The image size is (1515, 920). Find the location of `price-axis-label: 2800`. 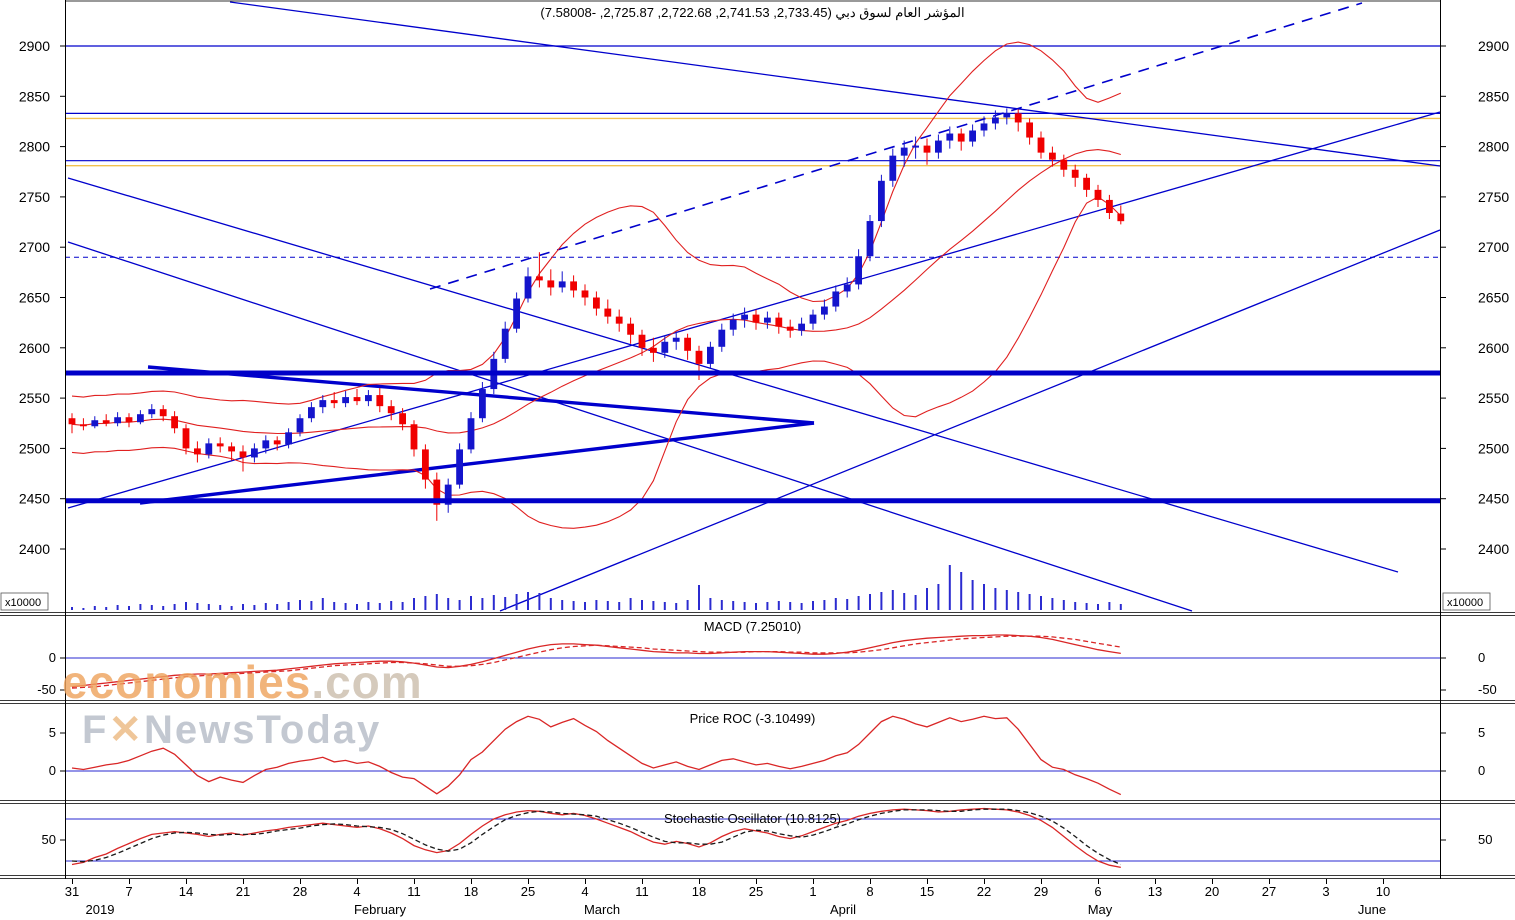

price-axis-label: 2800 is located at coordinates (1493, 147).